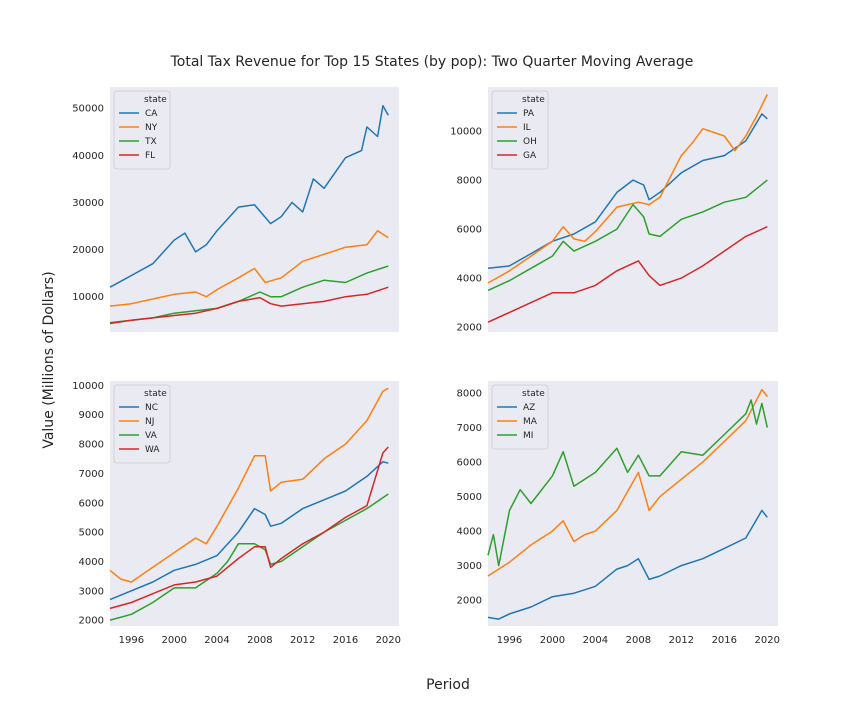 Image resolution: width=864 pixels, height=720 pixels. Describe the element at coordinates (530, 142) in the screenshot. I see `legend-entry-oh: OH` at that location.